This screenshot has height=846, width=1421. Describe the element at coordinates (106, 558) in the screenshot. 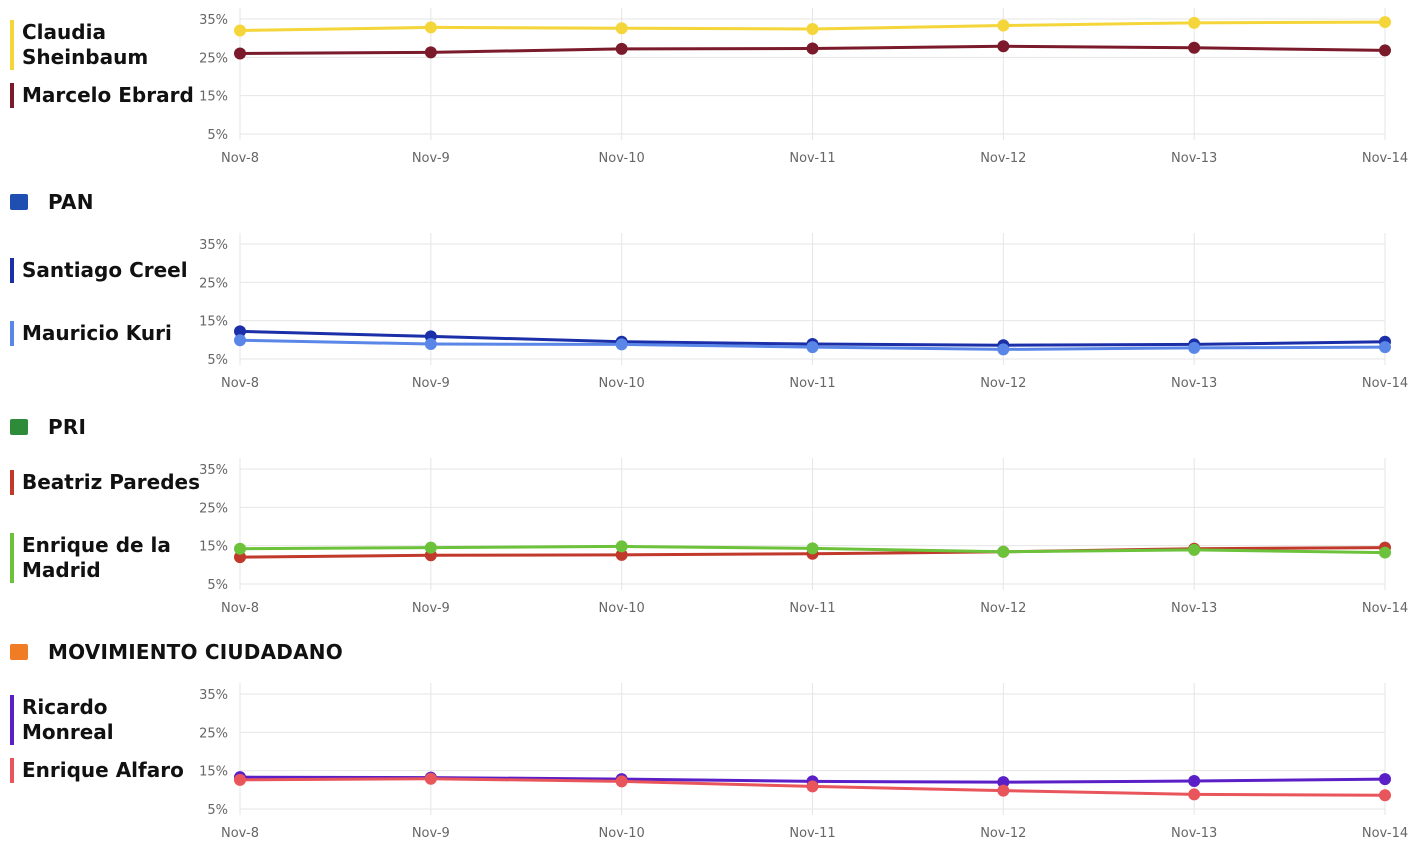

I see `legend-item: Enrique de la Madrid` at that location.